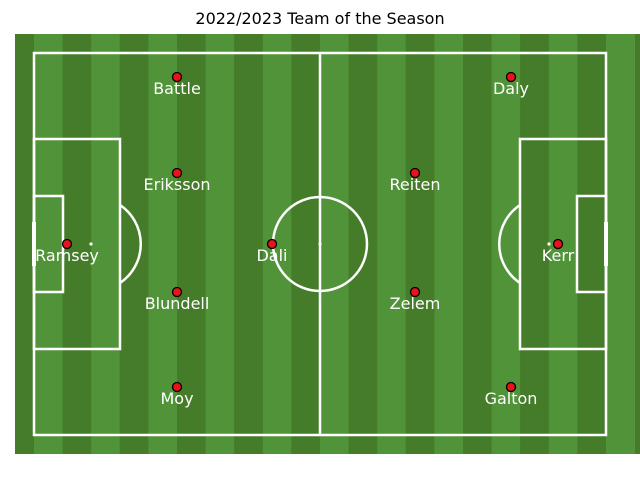 Image resolution: width=640 pixels, height=480 pixels. I want to click on player-battle: Battle, so click(177, 85).